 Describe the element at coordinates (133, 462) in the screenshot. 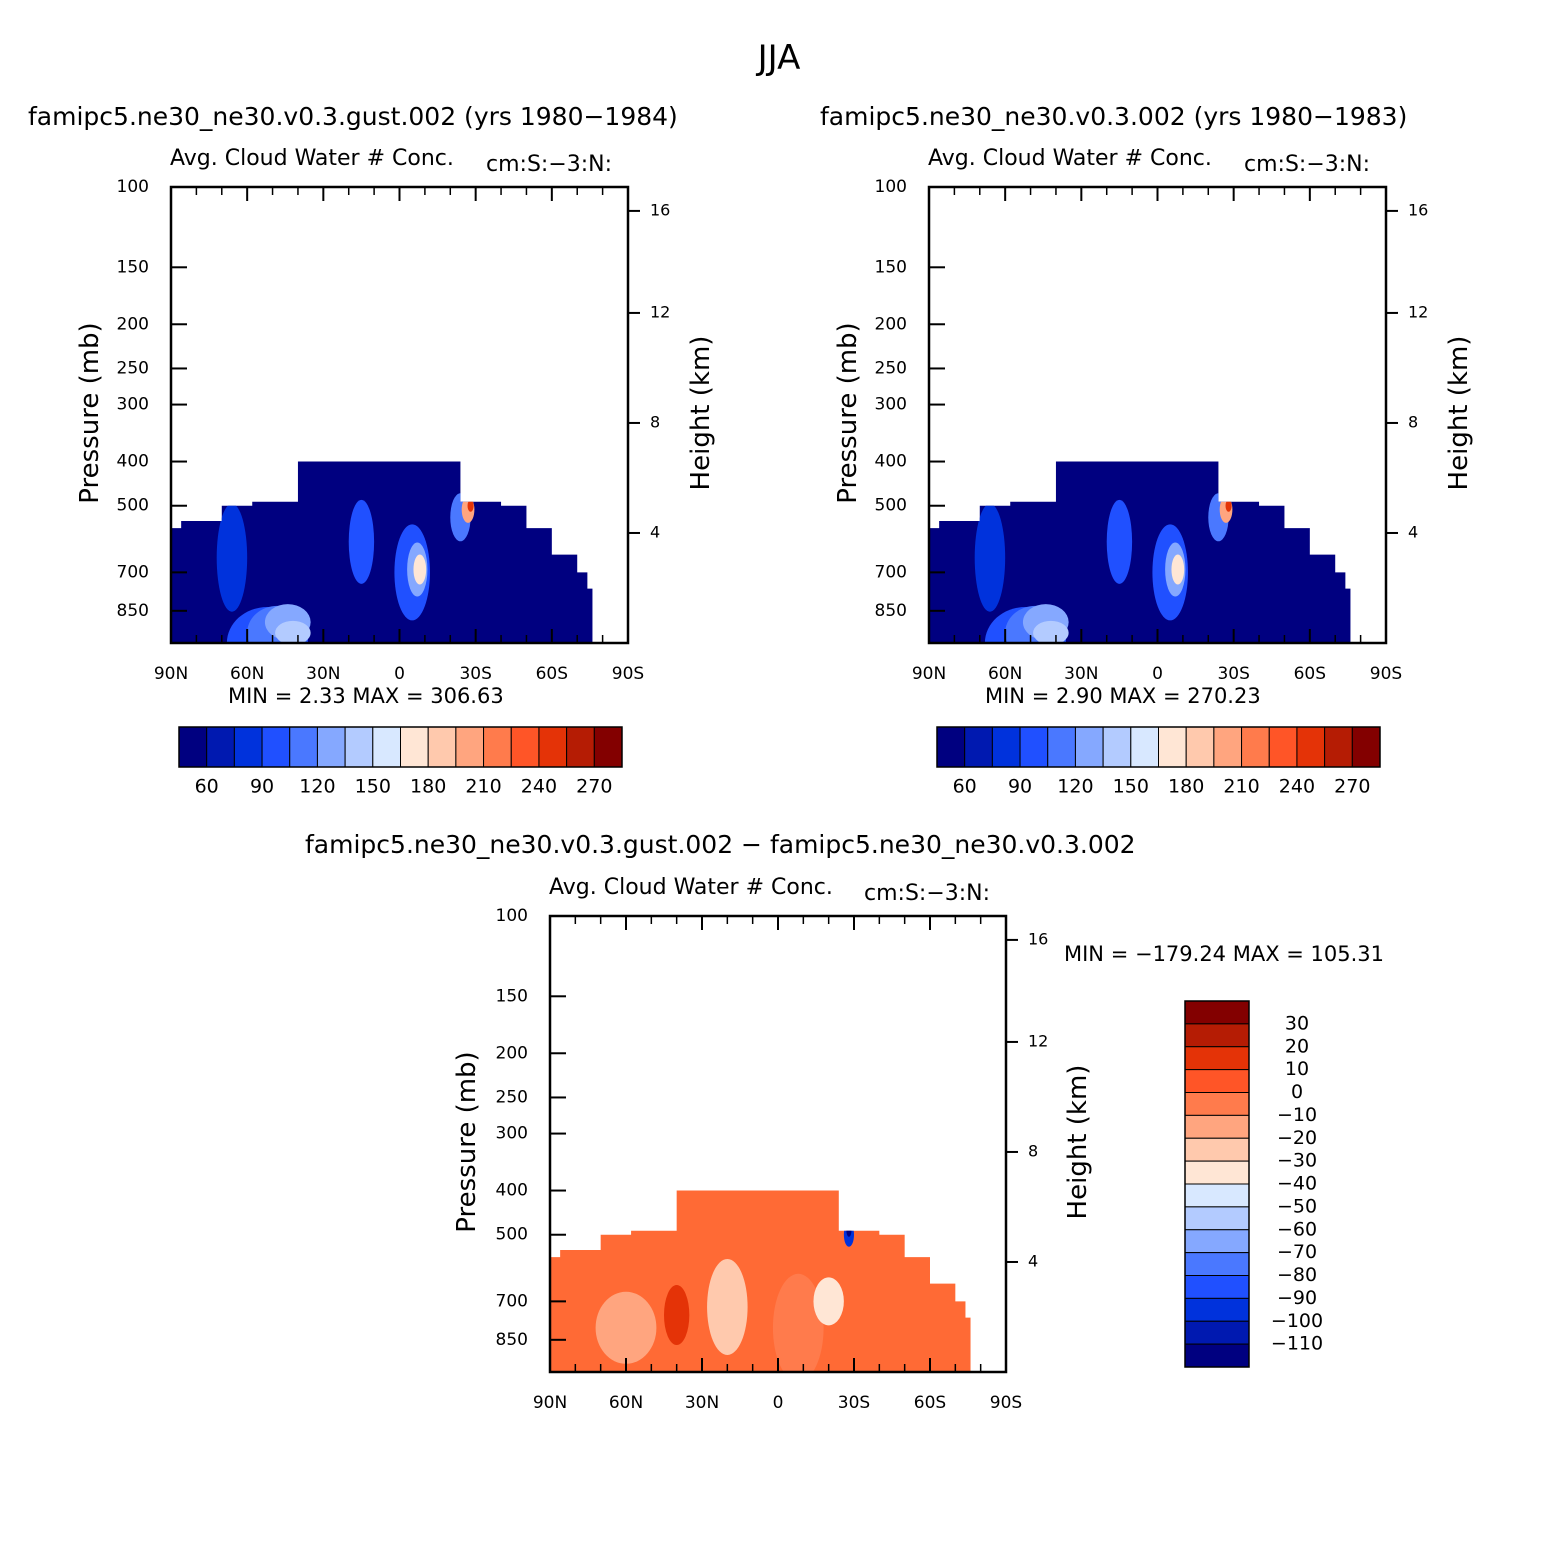

I see `y-tick-label: 400` at that location.